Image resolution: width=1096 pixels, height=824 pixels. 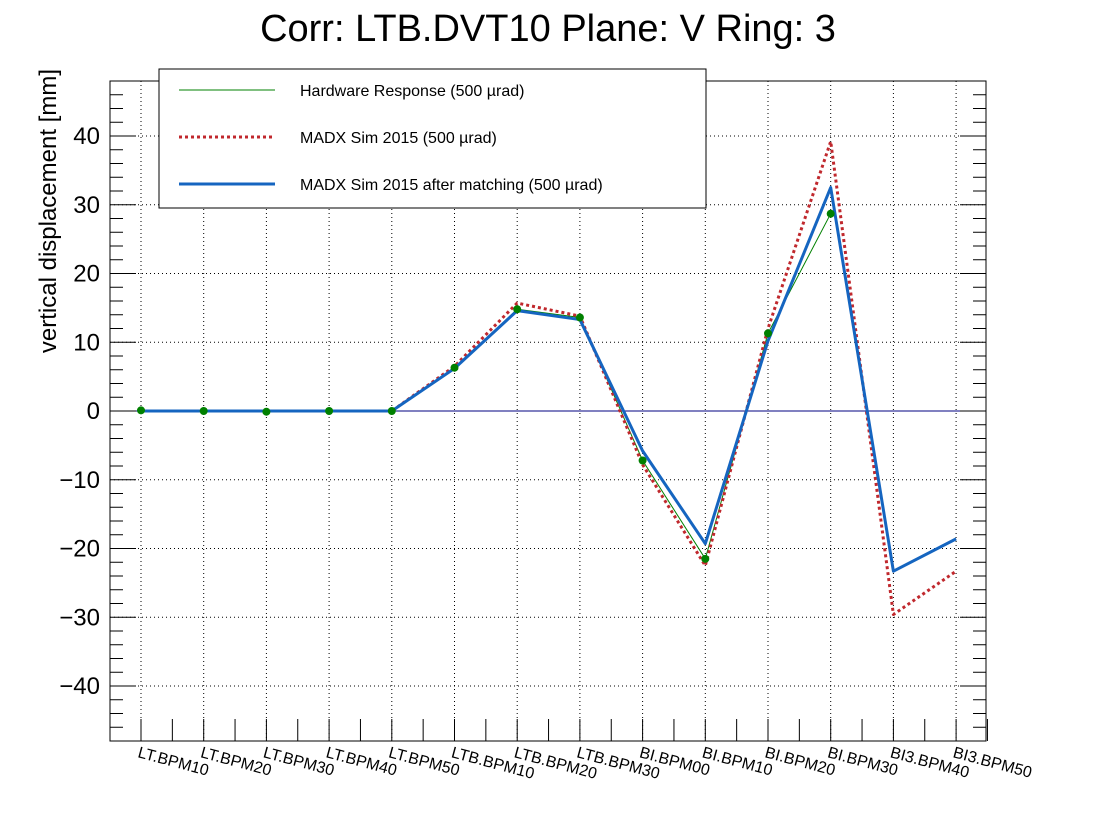 I want to click on x-tick-label: LT.BPM20, so click(x=236, y=761).